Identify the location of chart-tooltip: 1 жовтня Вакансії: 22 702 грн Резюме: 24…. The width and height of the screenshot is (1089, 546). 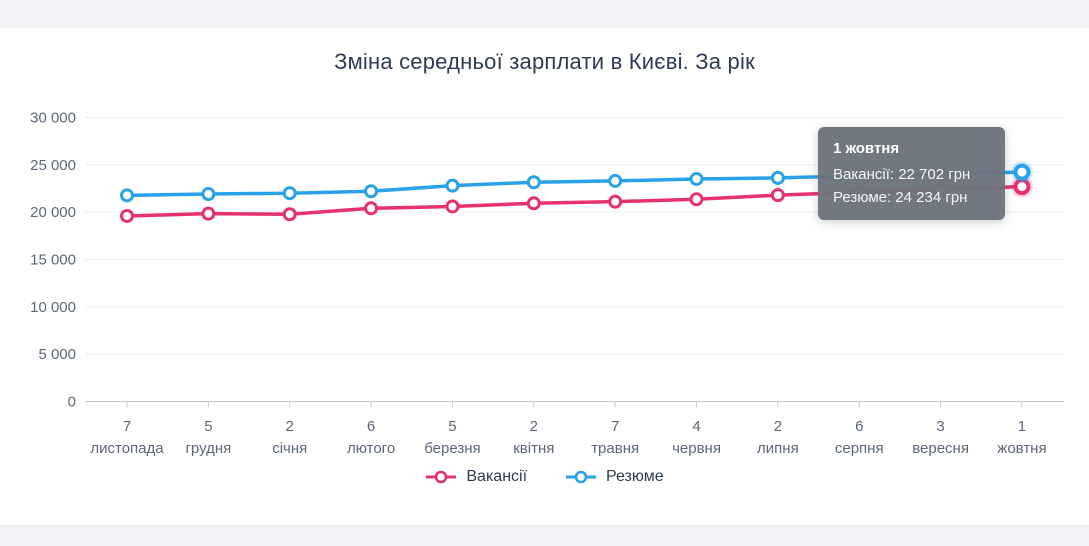
(911, 173).